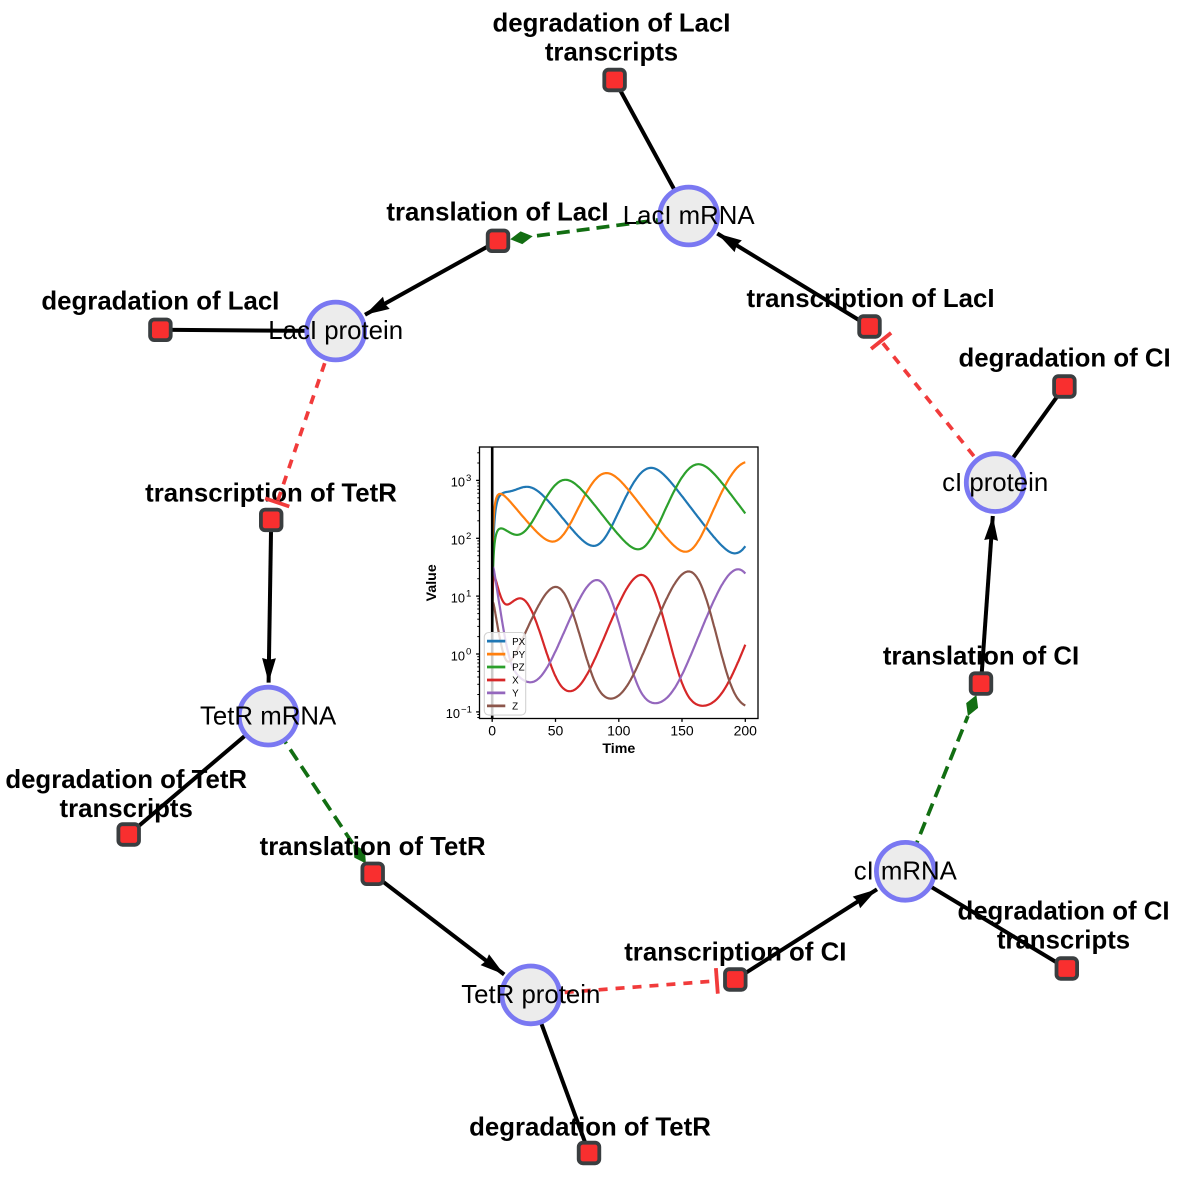 The width and height of the screenshot is (1189, 1200). What do you see at coordinates (618, 749) in the screenshot?
I see `svg-text: Time` at bounding box center [618, 749].